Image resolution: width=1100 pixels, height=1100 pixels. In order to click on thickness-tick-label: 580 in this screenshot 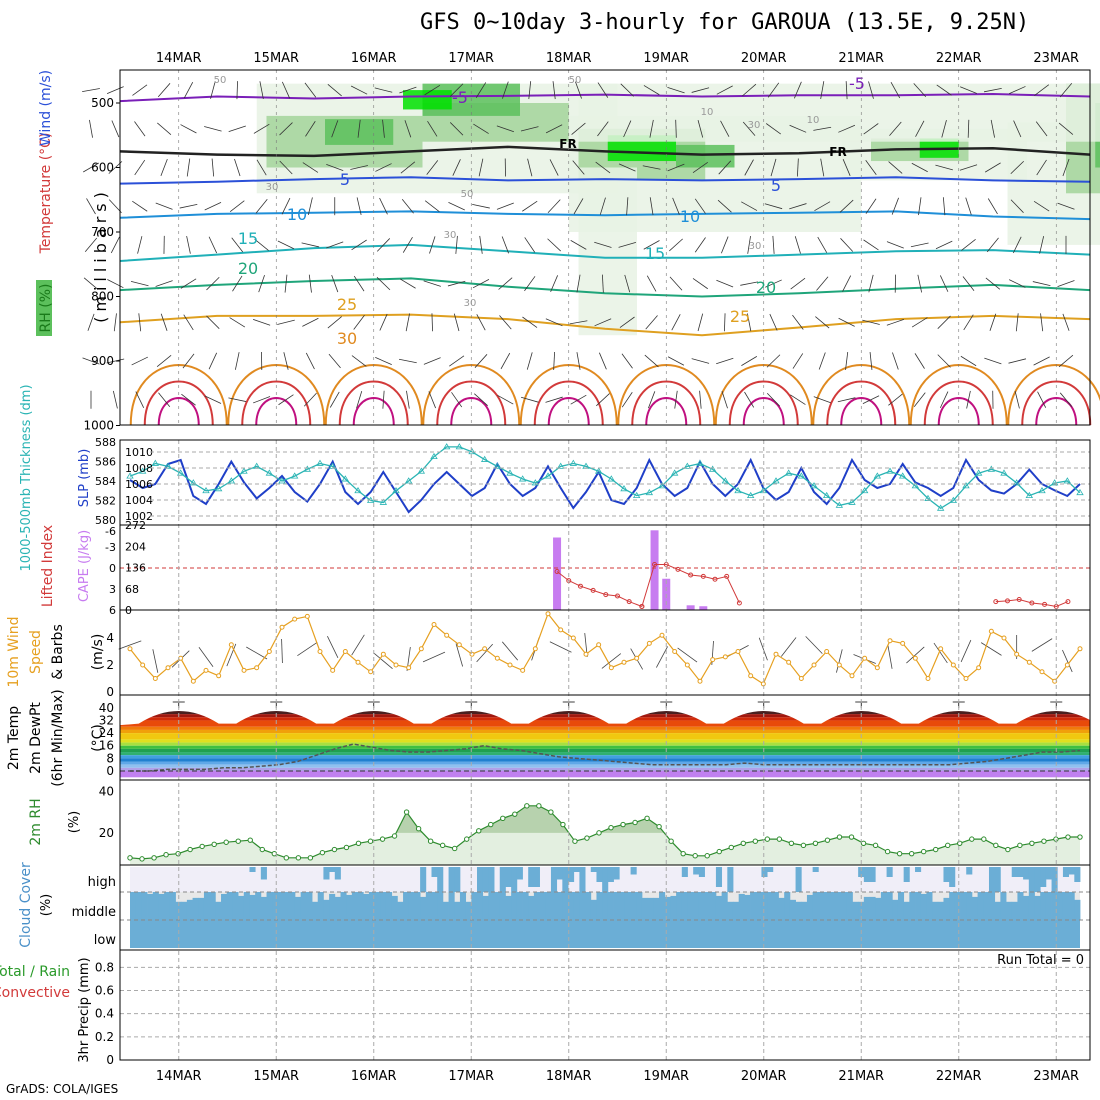, I will do `click(105, 520)`.